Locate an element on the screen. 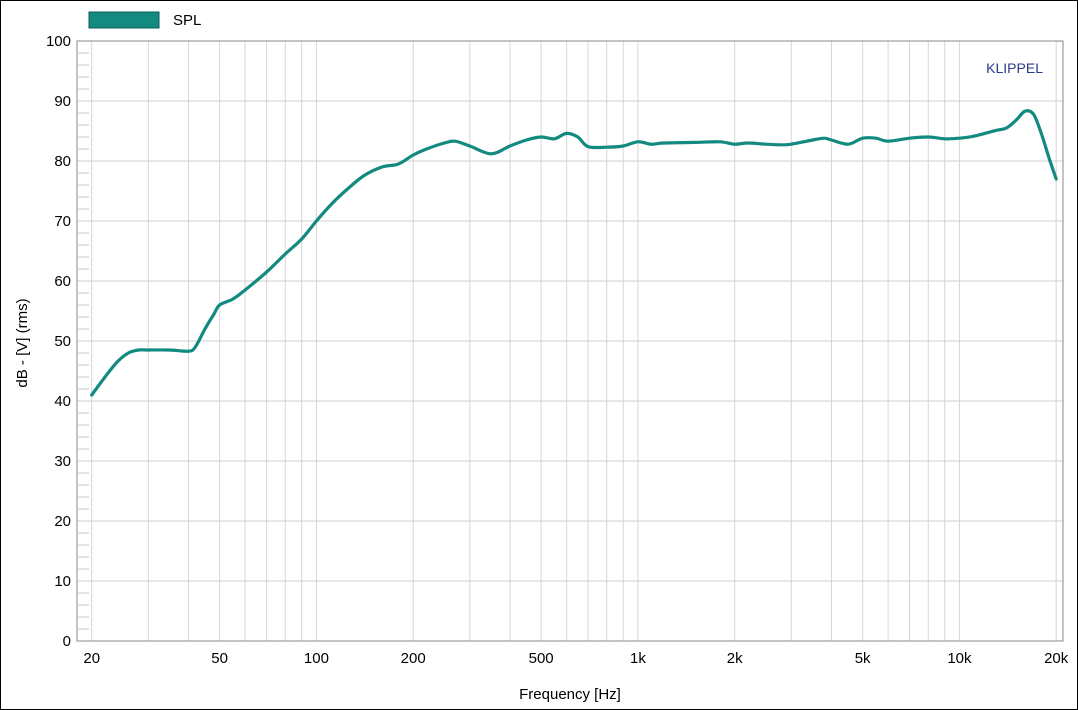  y-tick-label: 60 is located at coordinates (62, 281).